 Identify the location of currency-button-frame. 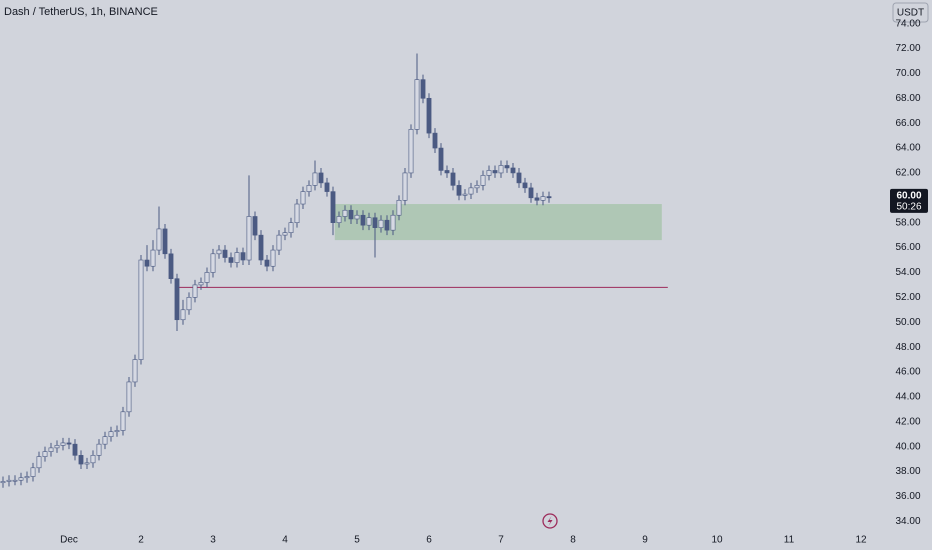
(910, 12).